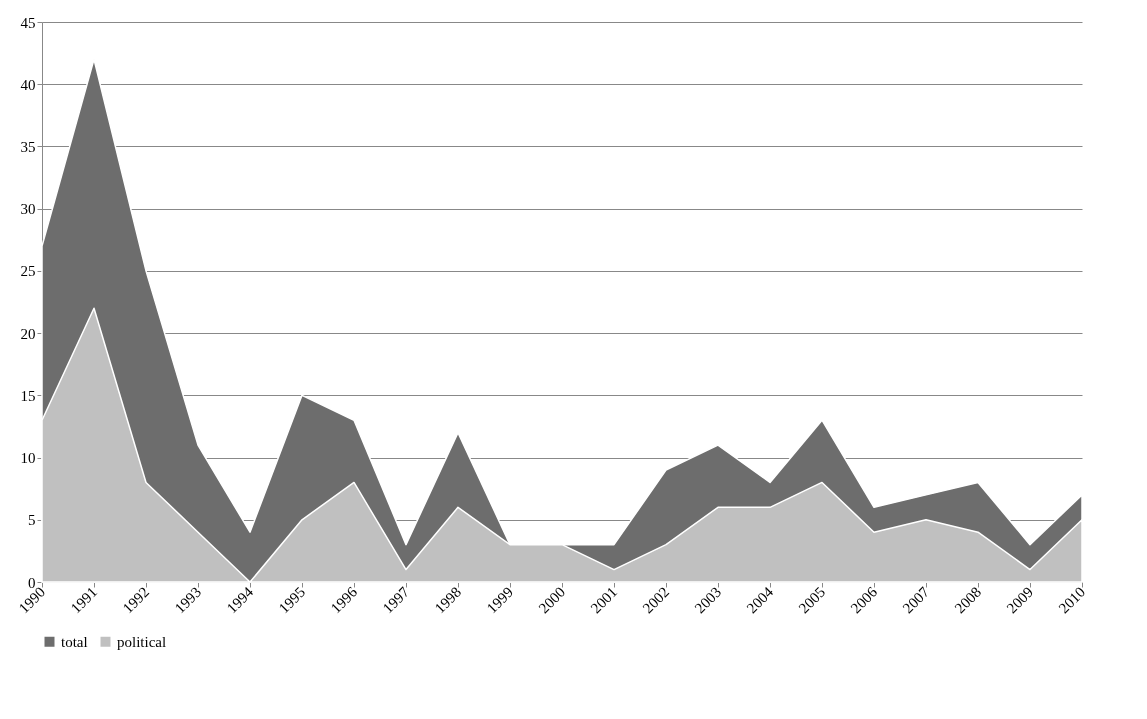 Image resolution: width=1147 pixels, height=719 pixels. Describe the element at coordinates (28, 146) in the screenshot. I see `y-tick-label: 35` at that location.